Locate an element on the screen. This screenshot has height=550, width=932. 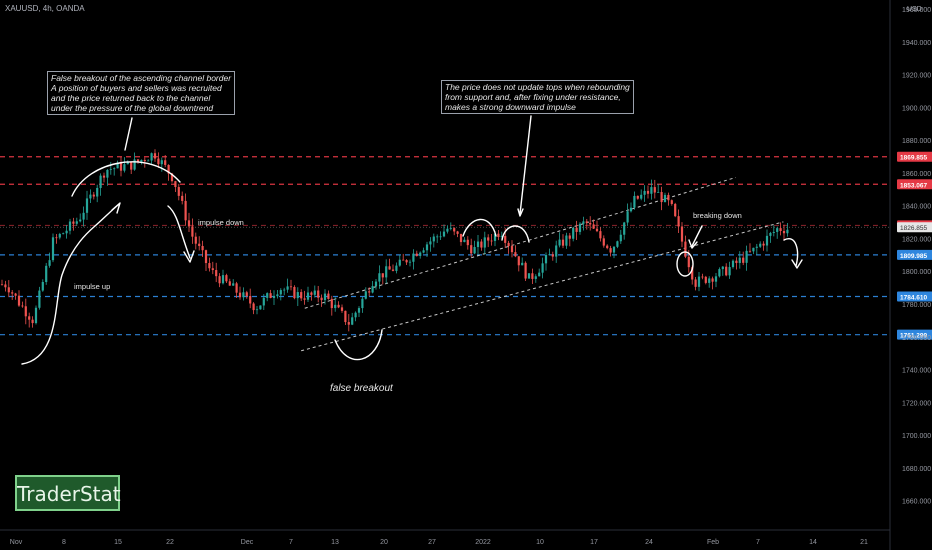
y-tick-label: 1680.000 is located at coordinates (916, 469).